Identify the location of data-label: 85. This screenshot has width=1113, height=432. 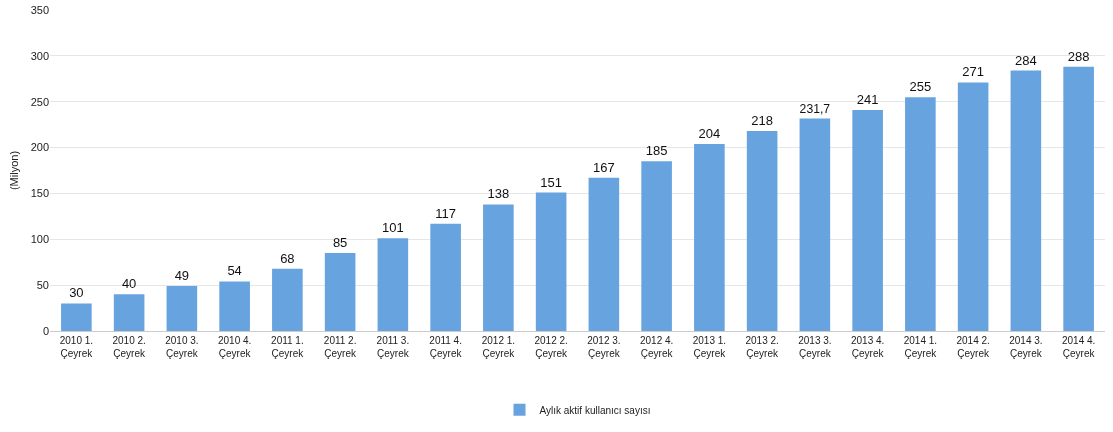
(340, 243).